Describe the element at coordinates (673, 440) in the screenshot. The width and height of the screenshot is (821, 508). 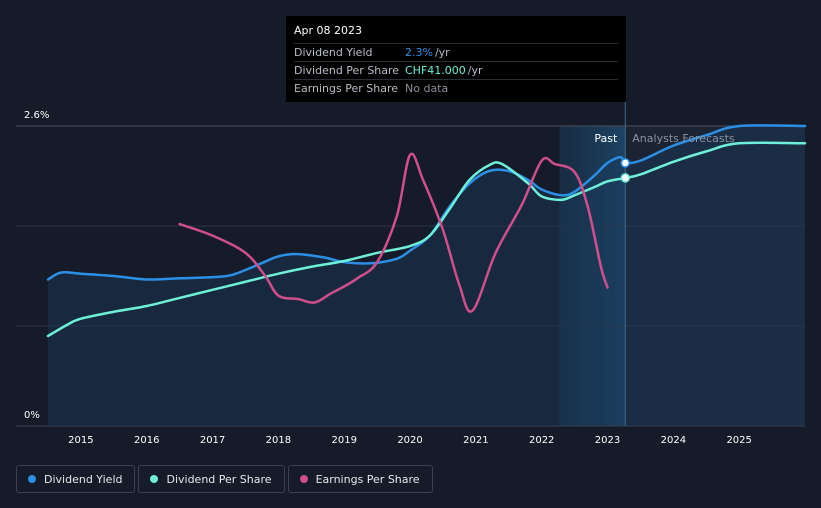
I see `x-tick-label: 2024` at that location.